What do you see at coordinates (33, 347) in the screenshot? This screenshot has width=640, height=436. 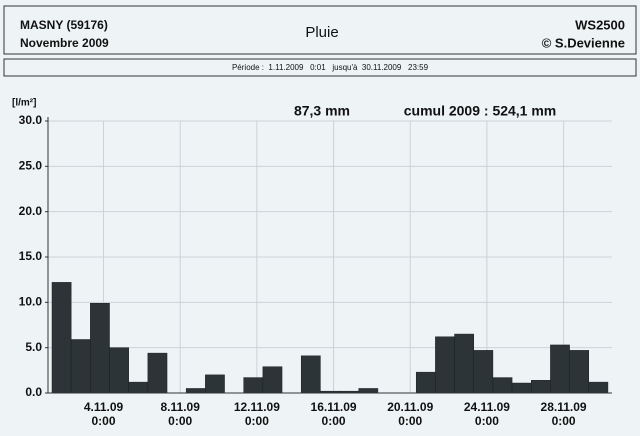 I see `y-tick-label: 5.0` at bounding box center [33, 347].